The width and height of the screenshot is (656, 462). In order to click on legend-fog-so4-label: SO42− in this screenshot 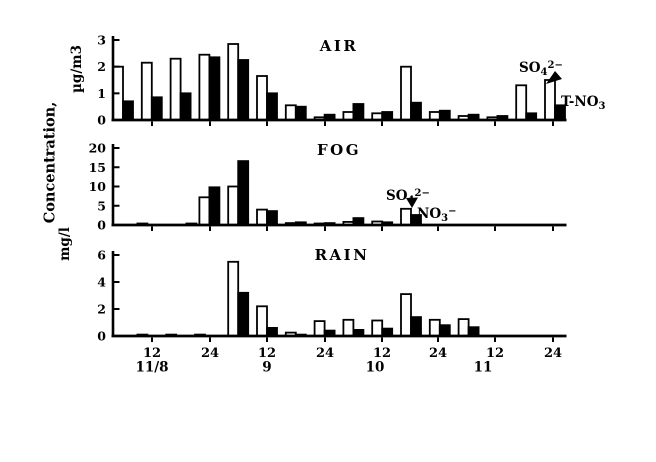, I will do `click(408, 197)`.